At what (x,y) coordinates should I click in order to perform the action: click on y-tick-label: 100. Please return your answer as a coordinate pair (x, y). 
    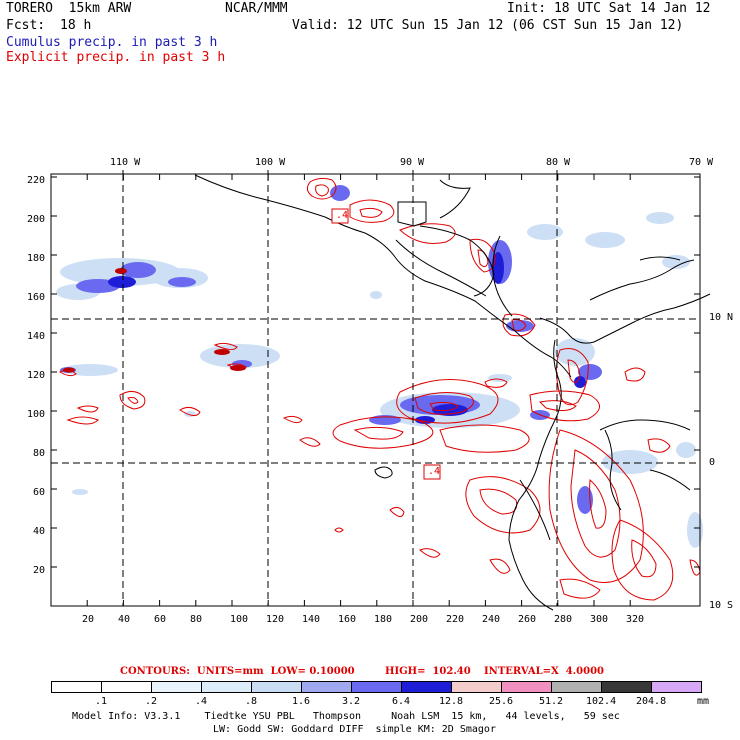
    Looking at the image, I should click on (36, 414).